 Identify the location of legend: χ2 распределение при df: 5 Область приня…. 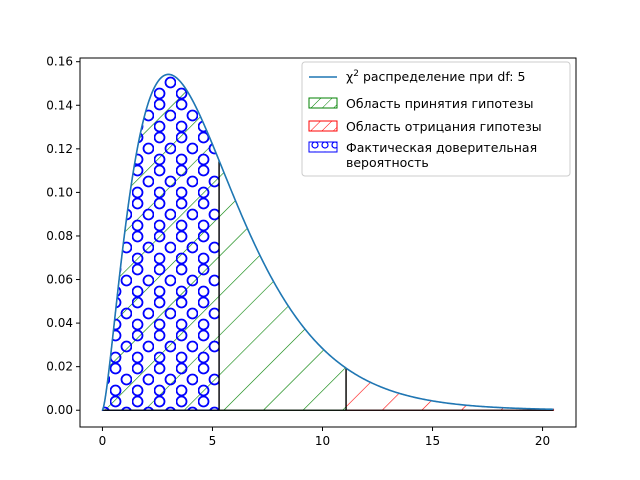
(436, 119).